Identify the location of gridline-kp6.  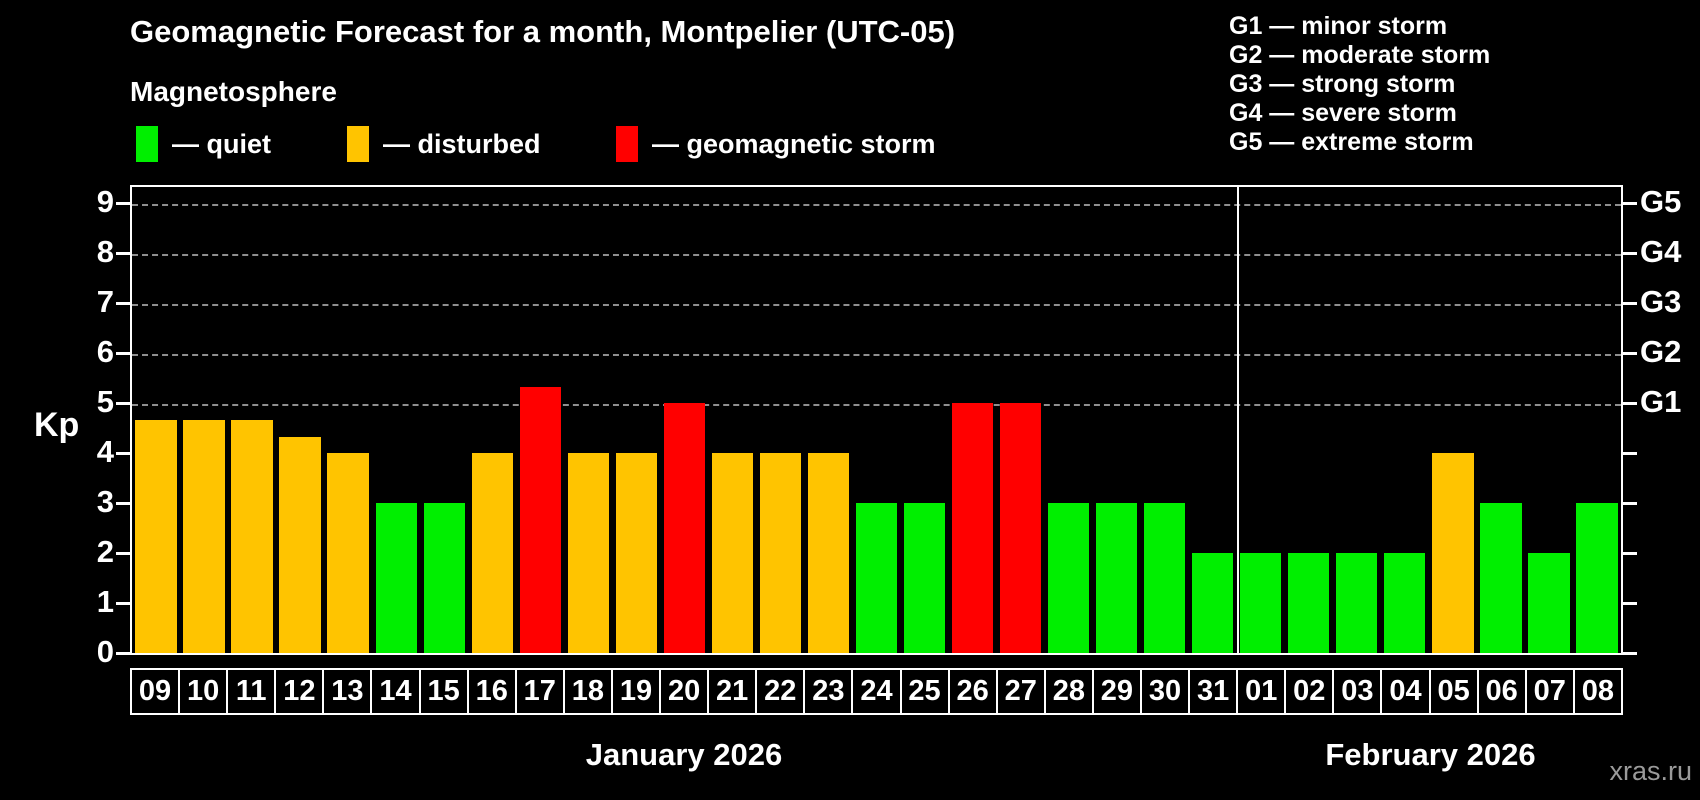
(876, 355).